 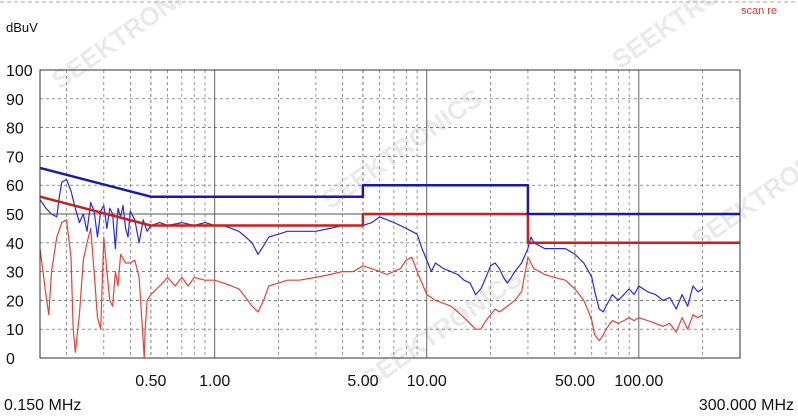 I want to click on series-limit-upper, so click(x=389, y=191).